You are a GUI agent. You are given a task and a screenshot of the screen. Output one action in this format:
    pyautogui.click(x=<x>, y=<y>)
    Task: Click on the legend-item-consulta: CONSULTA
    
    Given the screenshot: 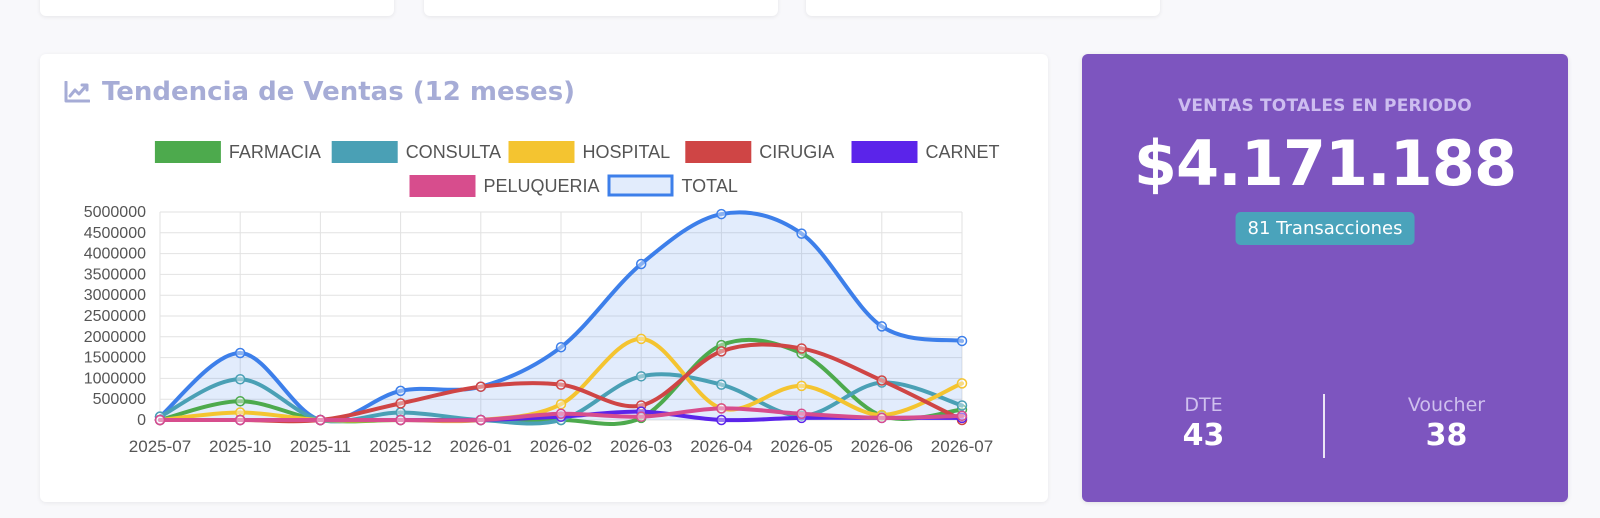 What is the action you would take?
    pyautogui.click(x=416, y=152)
    